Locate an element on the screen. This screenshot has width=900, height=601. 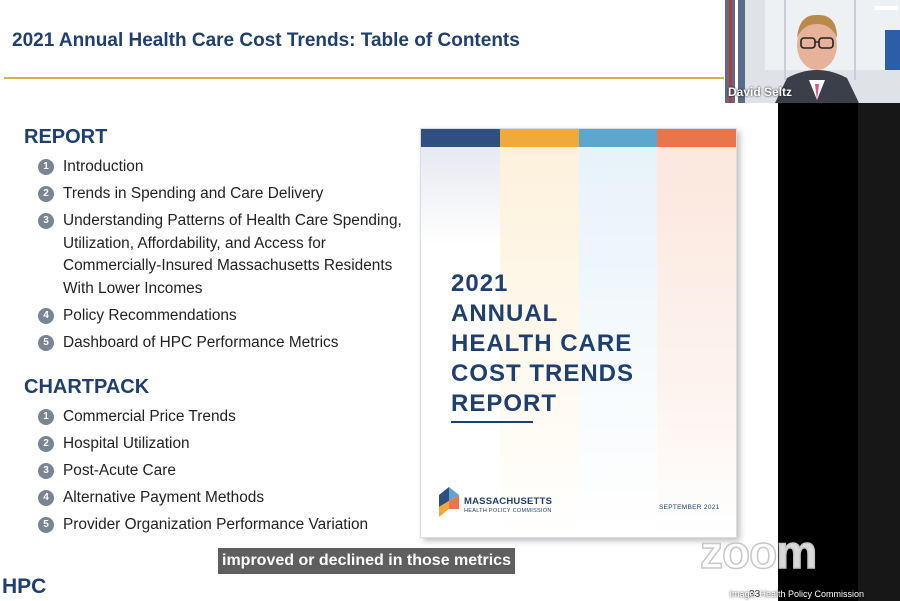
cover-date: SEPTEMBER 2021 is located at coordinates (689, 507).